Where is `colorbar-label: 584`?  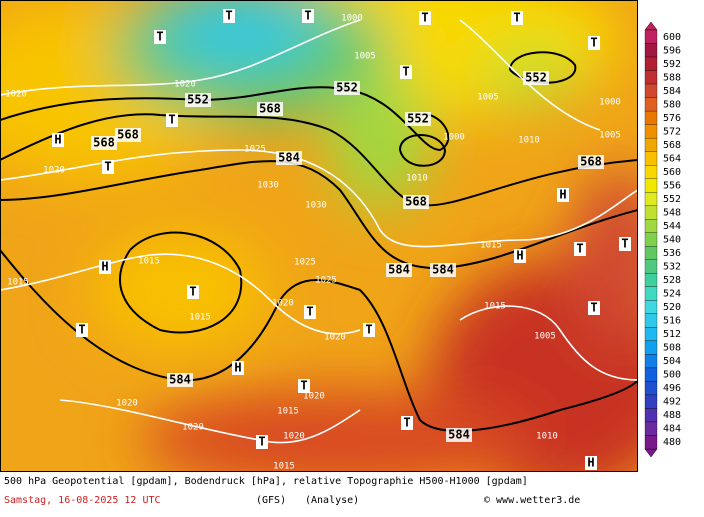 colorbar-label: 584 is located at coordinates (672, 91).